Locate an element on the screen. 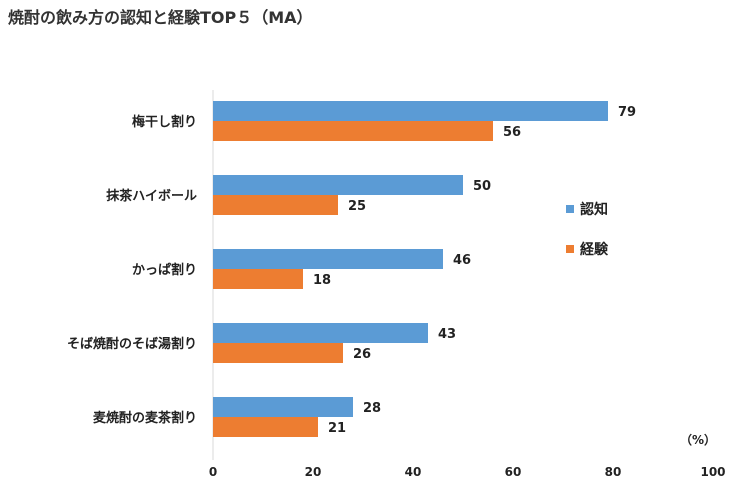  category-label: そば焼酎のそば湯割り is located at coordinates (132, 344).